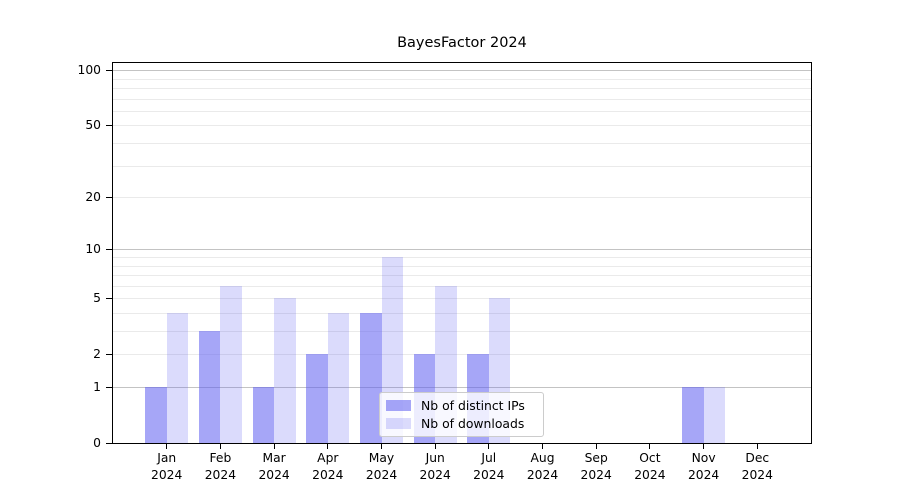 The image size is (900, 500). I want to click on legend-row-downloads: Nb of downloads, so click(461, 423).